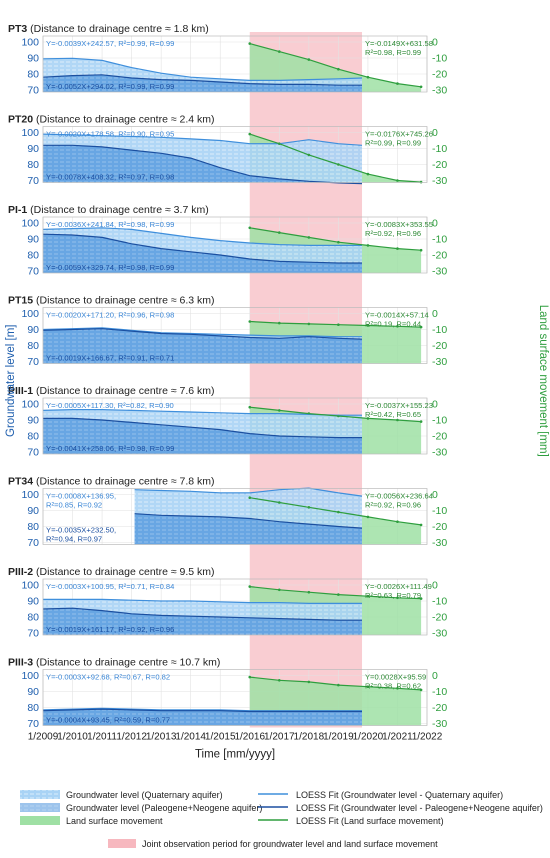 The width and height of the screenshot is (550, 858). I want to click on x-tick-label: 1/2012, so click(131, 737).